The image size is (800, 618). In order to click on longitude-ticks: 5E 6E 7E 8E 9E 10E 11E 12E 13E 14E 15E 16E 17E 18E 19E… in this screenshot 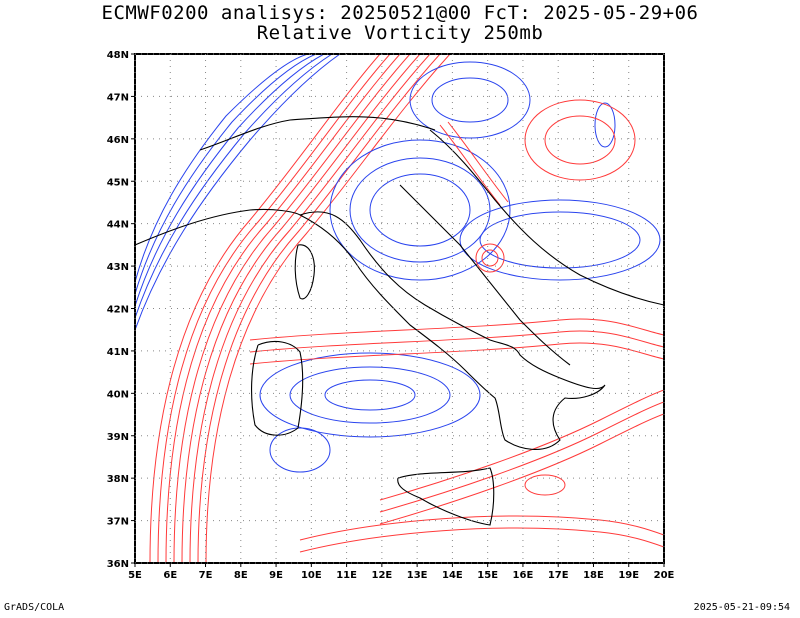, I will do `click(401, 572)`.